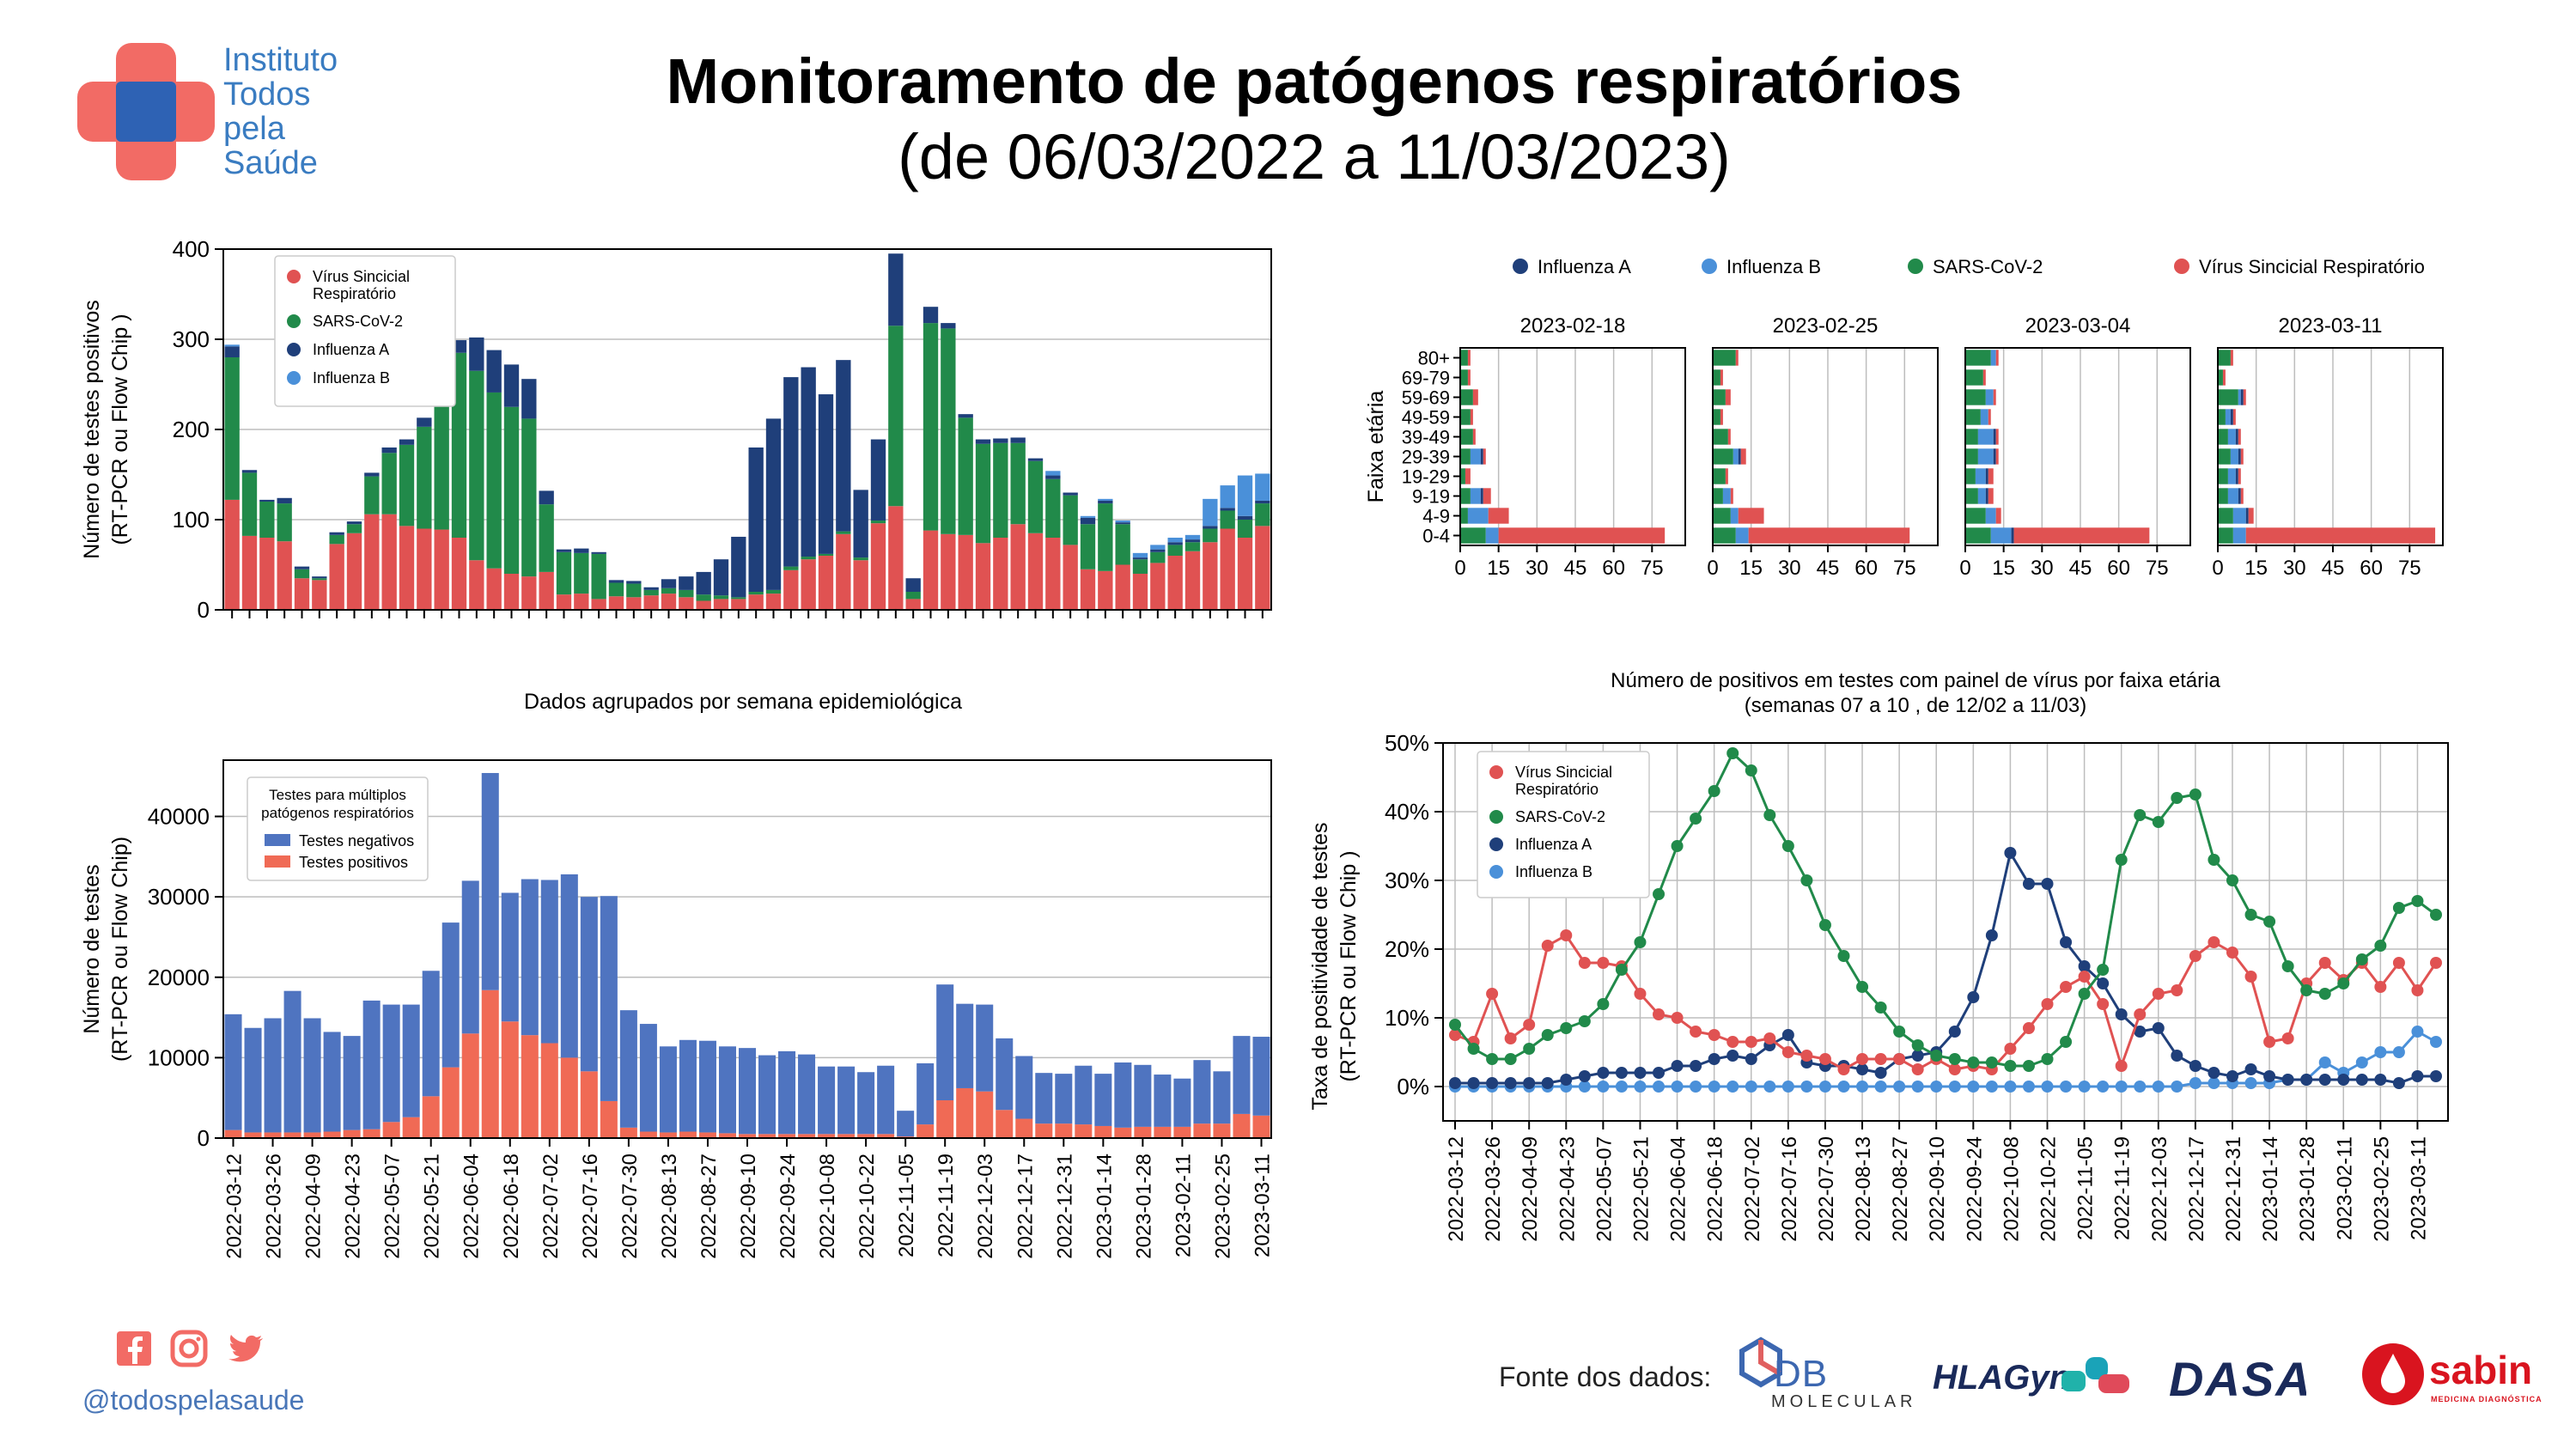  Describe the element at coordinates (277, 840) in the screenshot. I see `legend-swatch` at that location.